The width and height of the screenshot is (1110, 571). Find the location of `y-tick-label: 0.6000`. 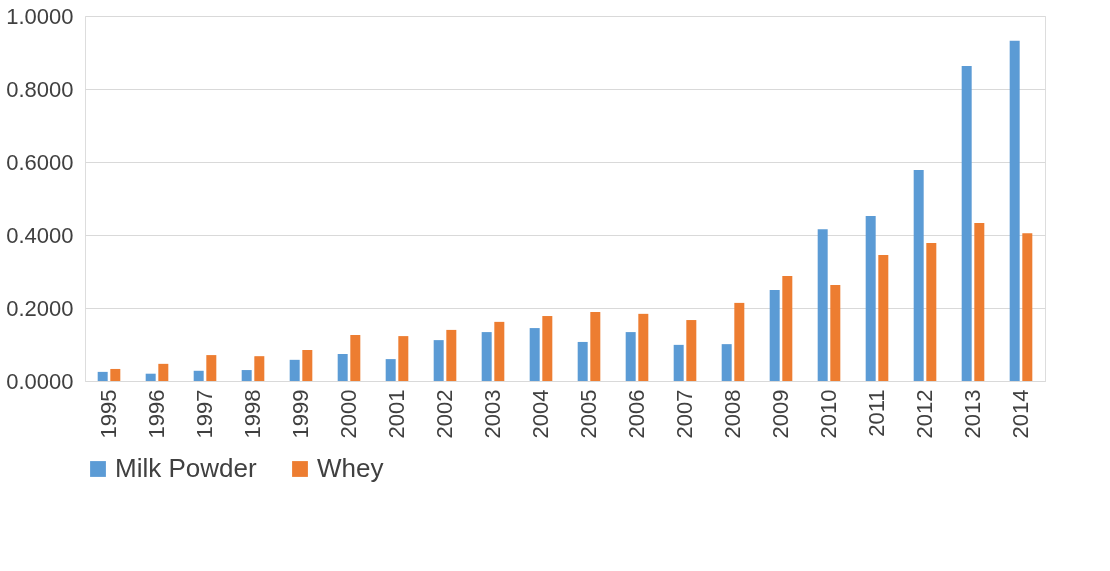

y-tick-label: 0.6000 is located at coordinates (40, 162).